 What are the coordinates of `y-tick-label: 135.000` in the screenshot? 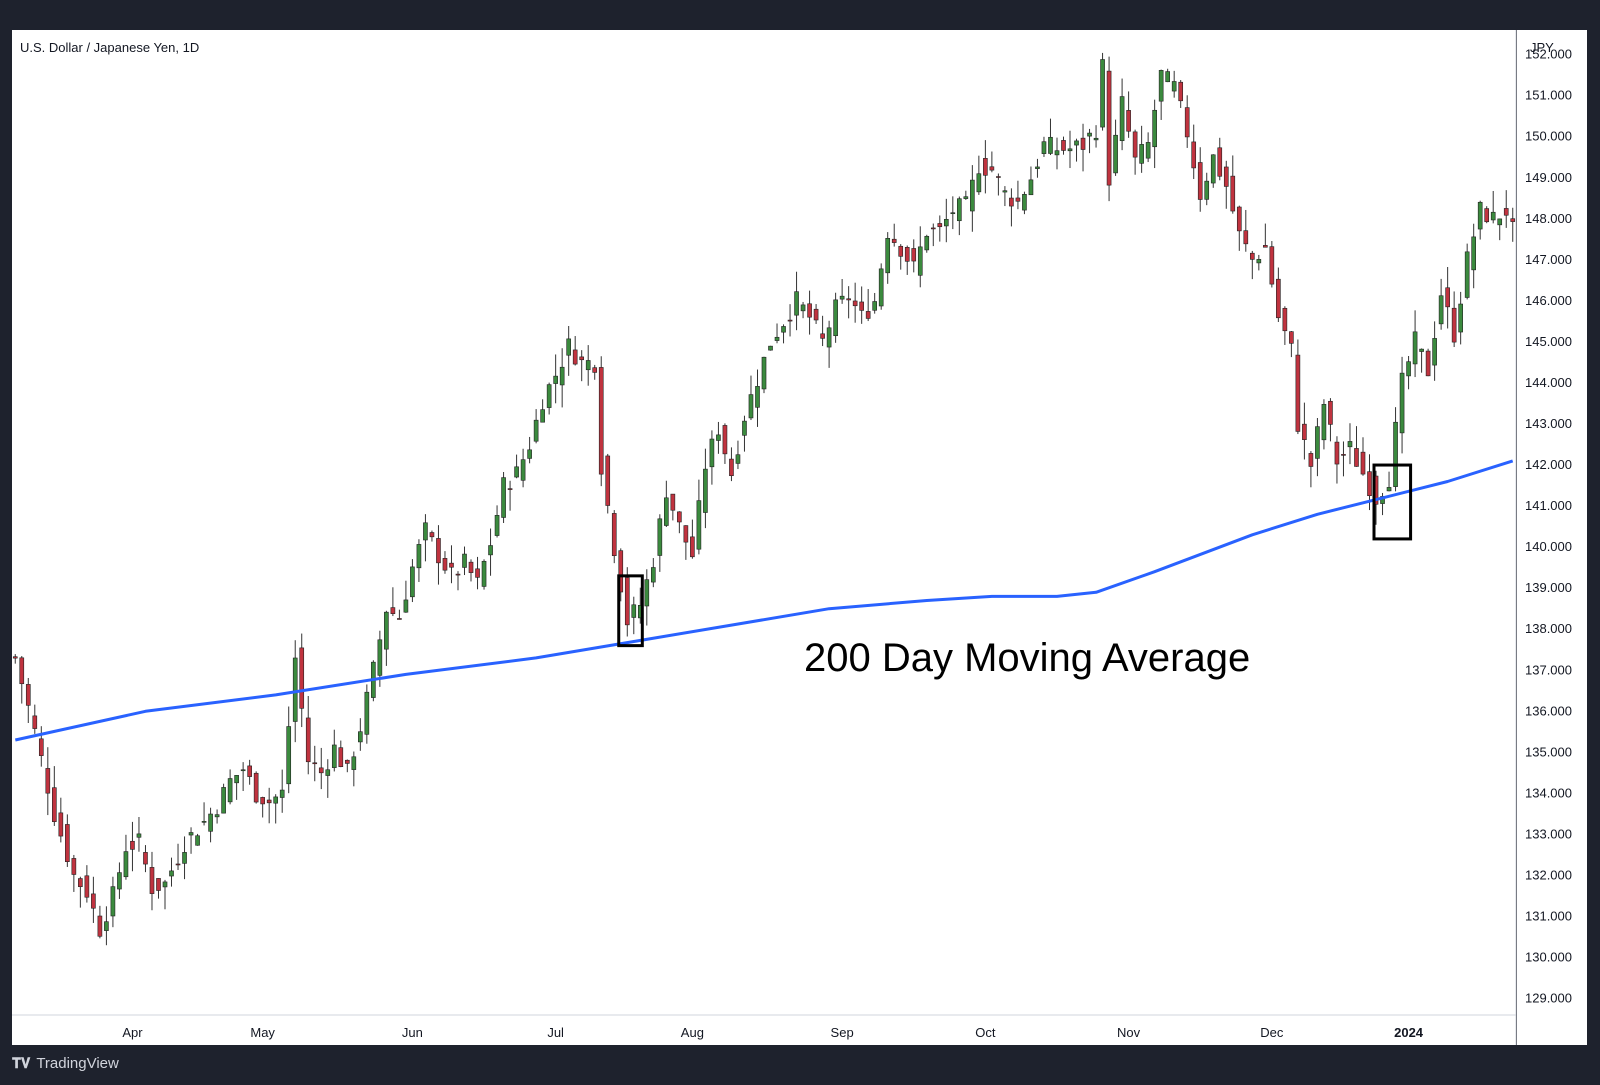 It's located at (1548, 751).